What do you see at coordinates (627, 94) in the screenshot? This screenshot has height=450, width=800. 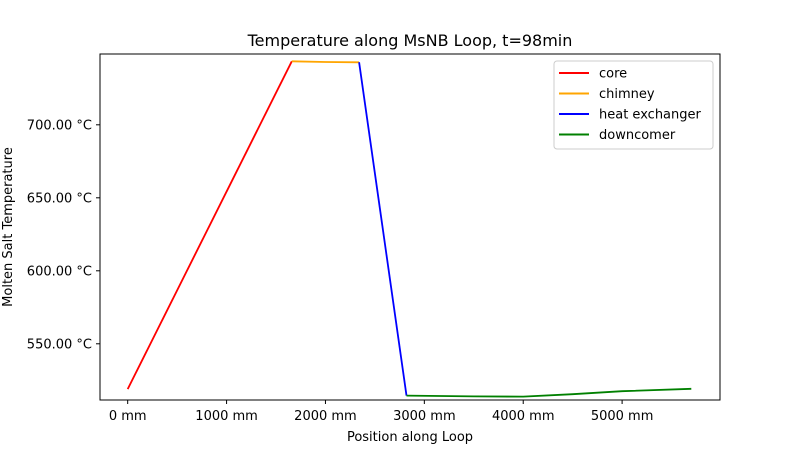 I see `legend-label-chimney: chimney` at bounding box center [627, 94].